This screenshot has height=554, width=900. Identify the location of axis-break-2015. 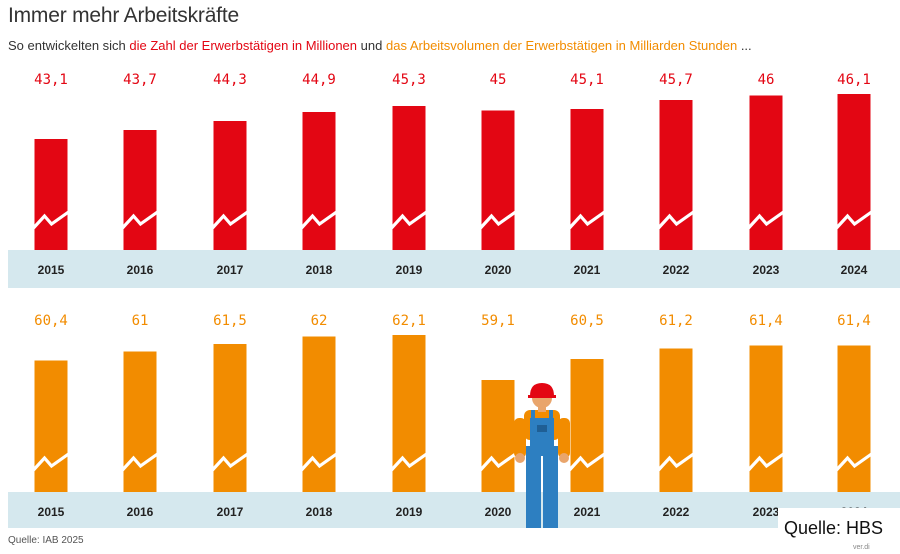
(51, 462).